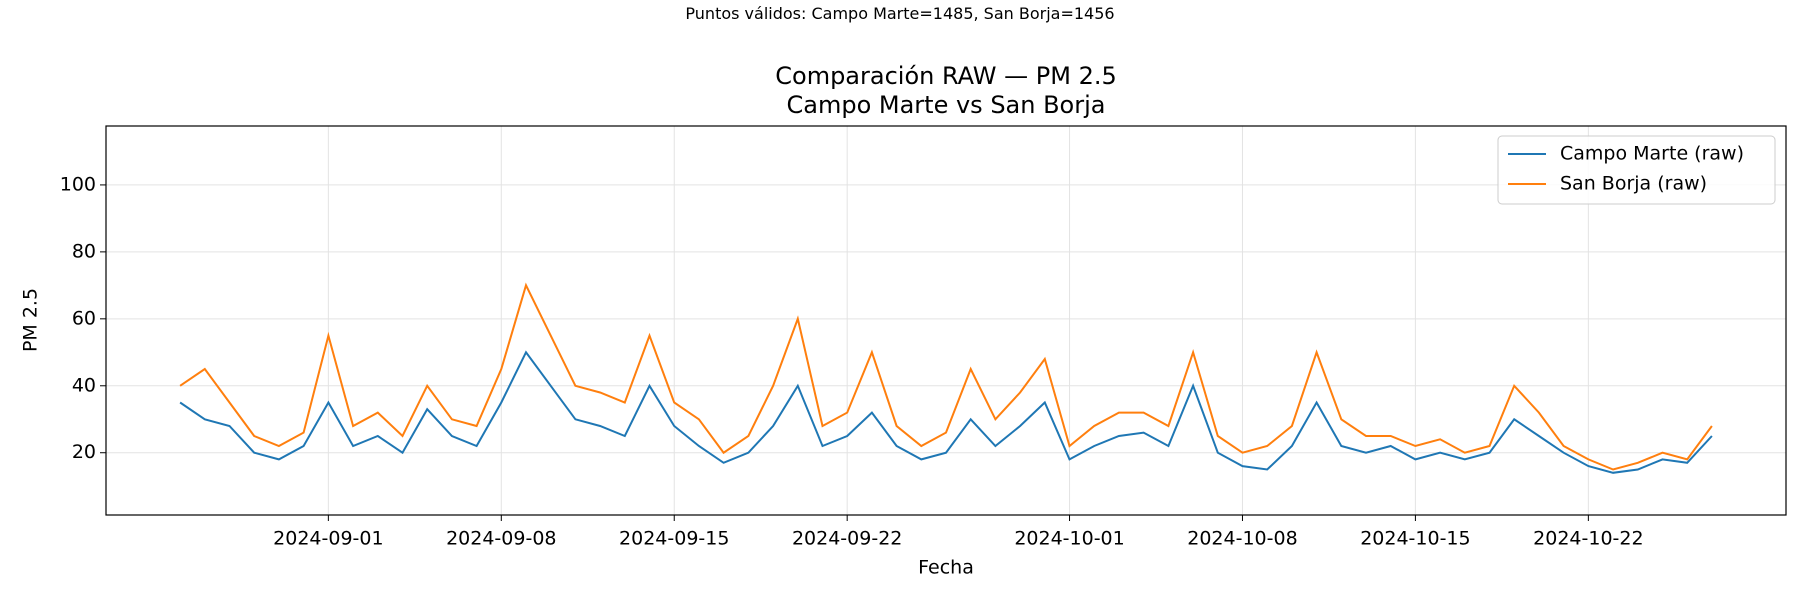  I want to click on x-tick-label: 2024-09-15, so click(674, 539).